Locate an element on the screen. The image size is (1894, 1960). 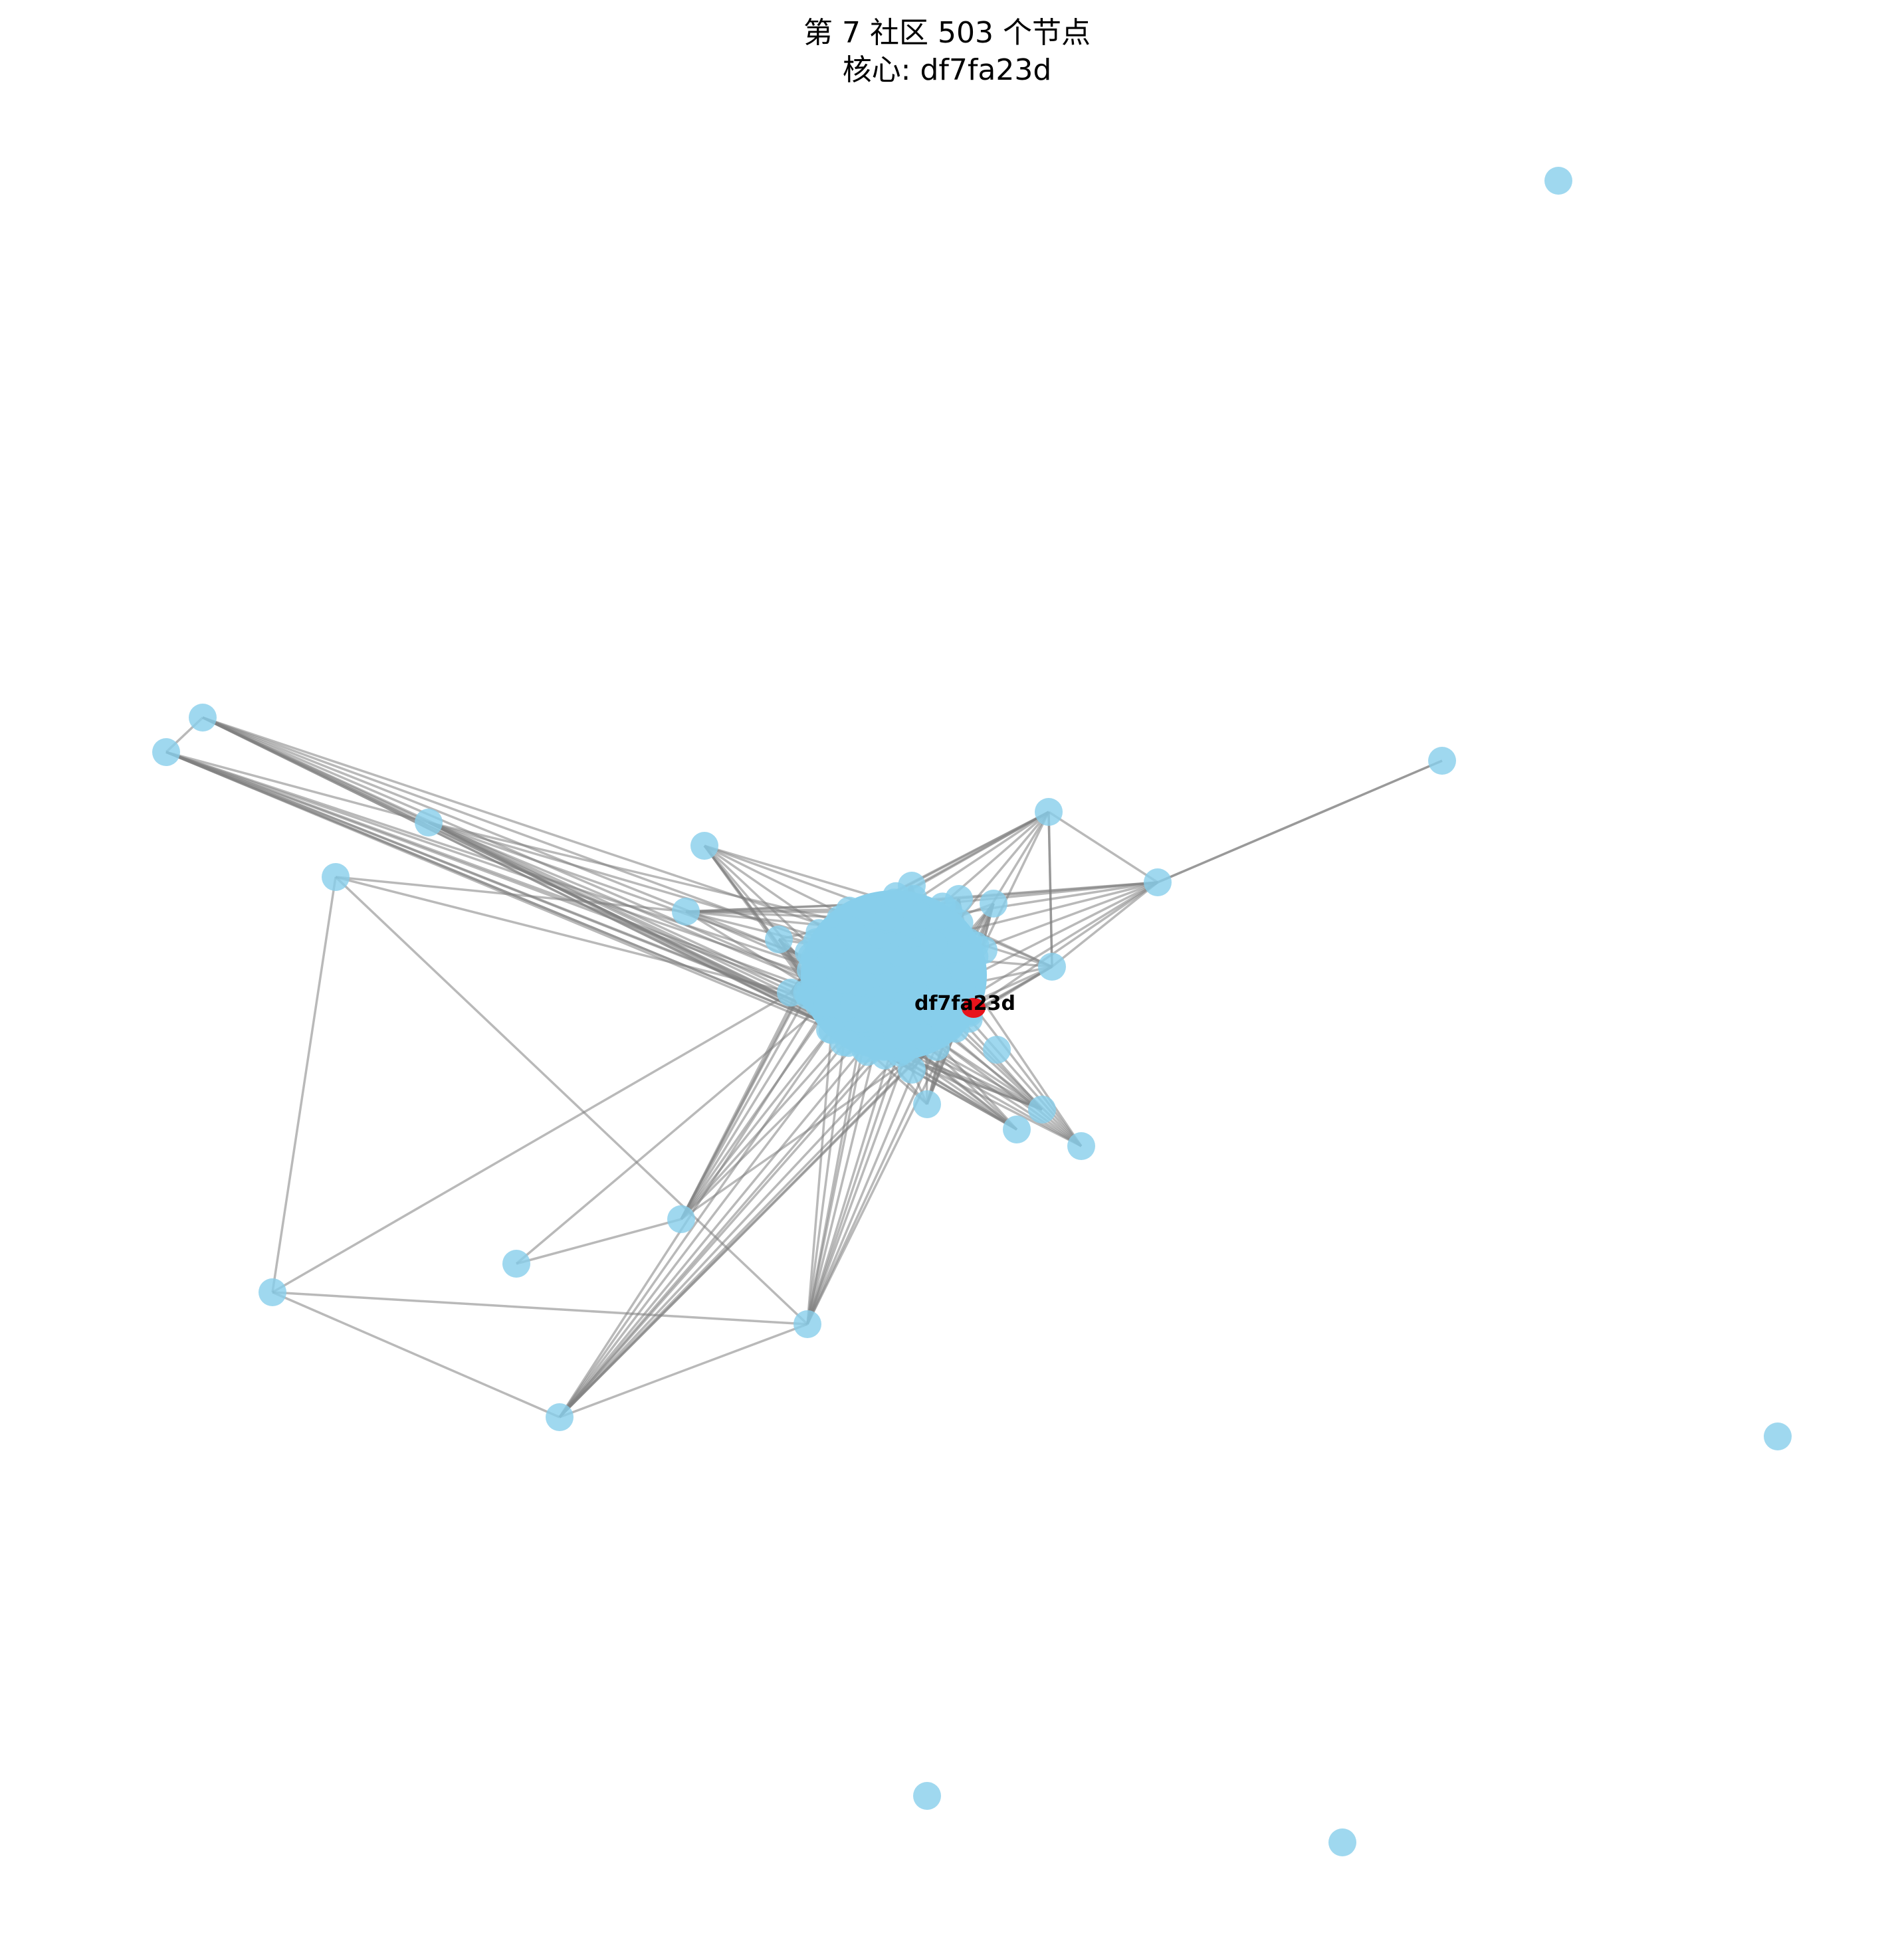
title-line-2: 核心: df7fa23d is located at coordinates (947, 70).